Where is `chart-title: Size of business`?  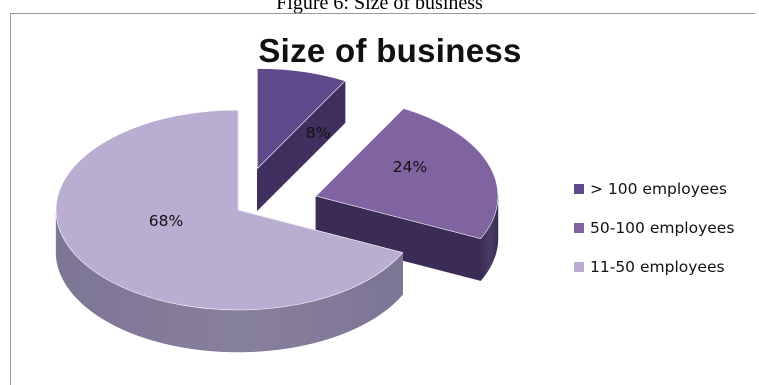 chart-title: Size of business is located at coordinates (390, 50).